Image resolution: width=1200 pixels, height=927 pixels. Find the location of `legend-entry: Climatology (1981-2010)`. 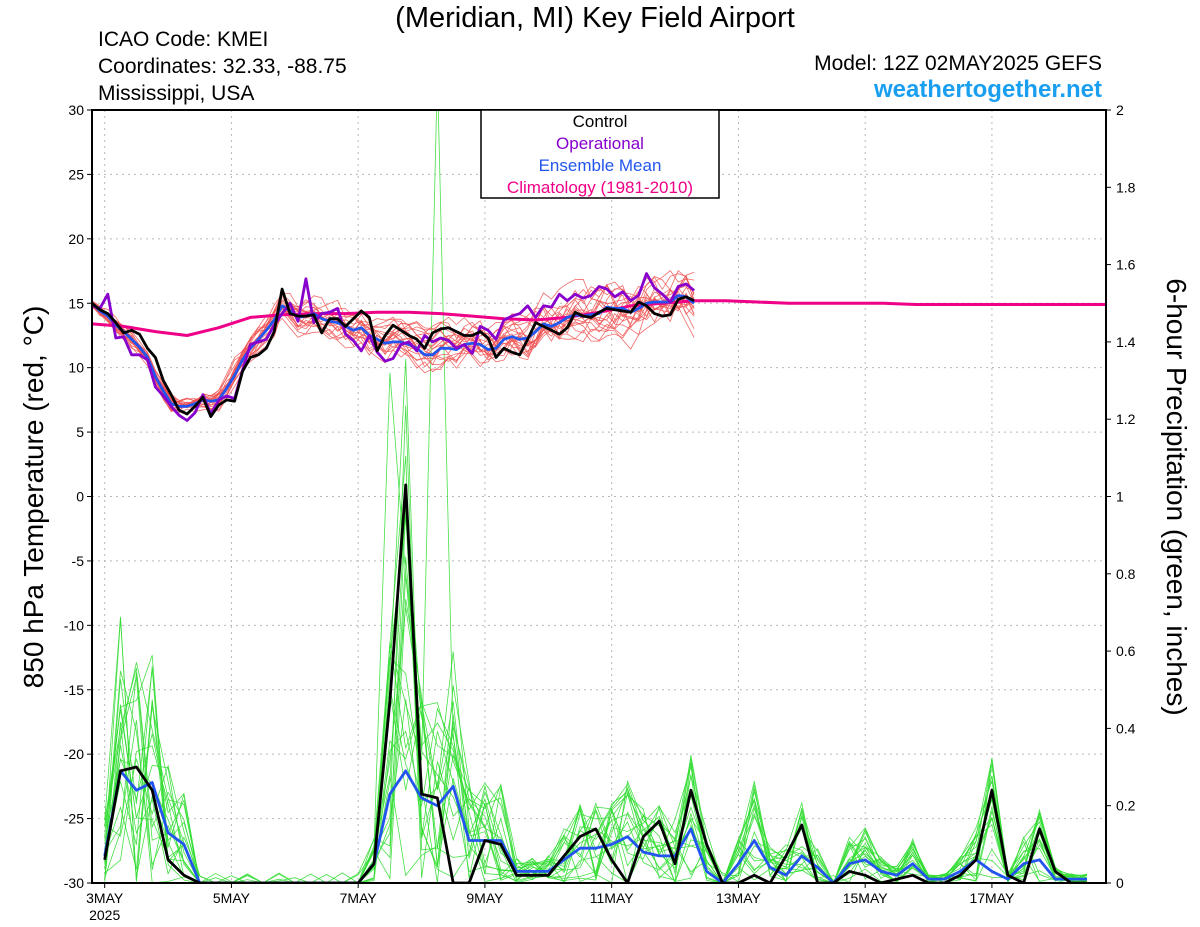

legend-entry: Climatology (1981-2010) is located at coordinates (600, 187).